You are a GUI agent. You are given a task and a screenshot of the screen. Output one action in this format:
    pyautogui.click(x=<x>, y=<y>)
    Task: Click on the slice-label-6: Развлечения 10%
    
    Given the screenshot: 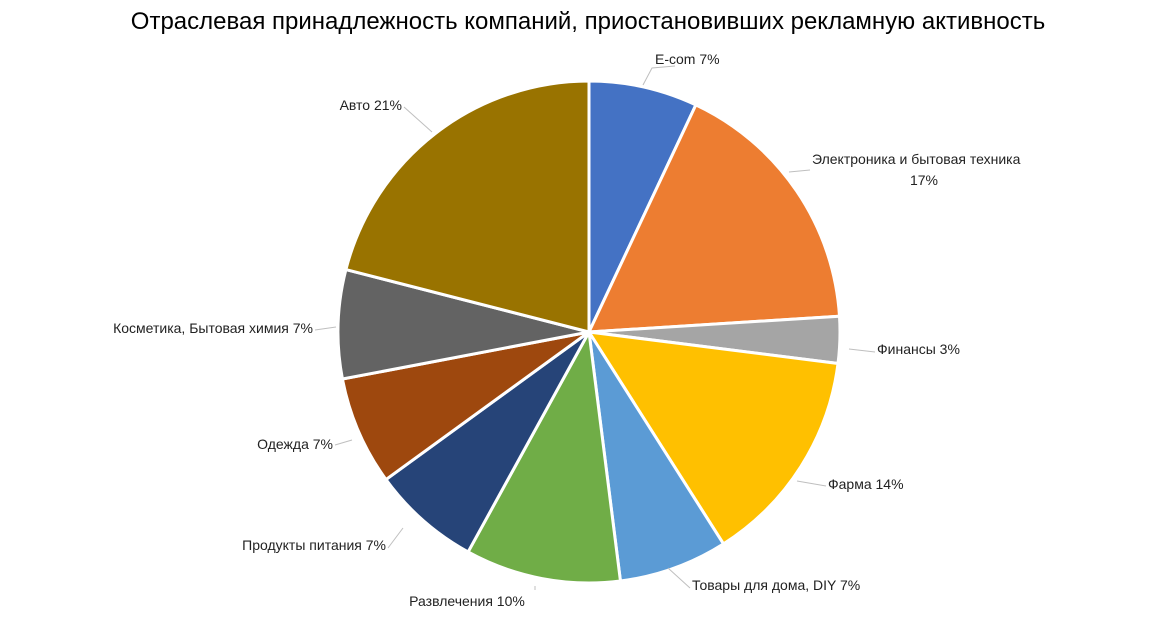 What is the action you would take?
    pyautogui.click(x=467, y=601)
    